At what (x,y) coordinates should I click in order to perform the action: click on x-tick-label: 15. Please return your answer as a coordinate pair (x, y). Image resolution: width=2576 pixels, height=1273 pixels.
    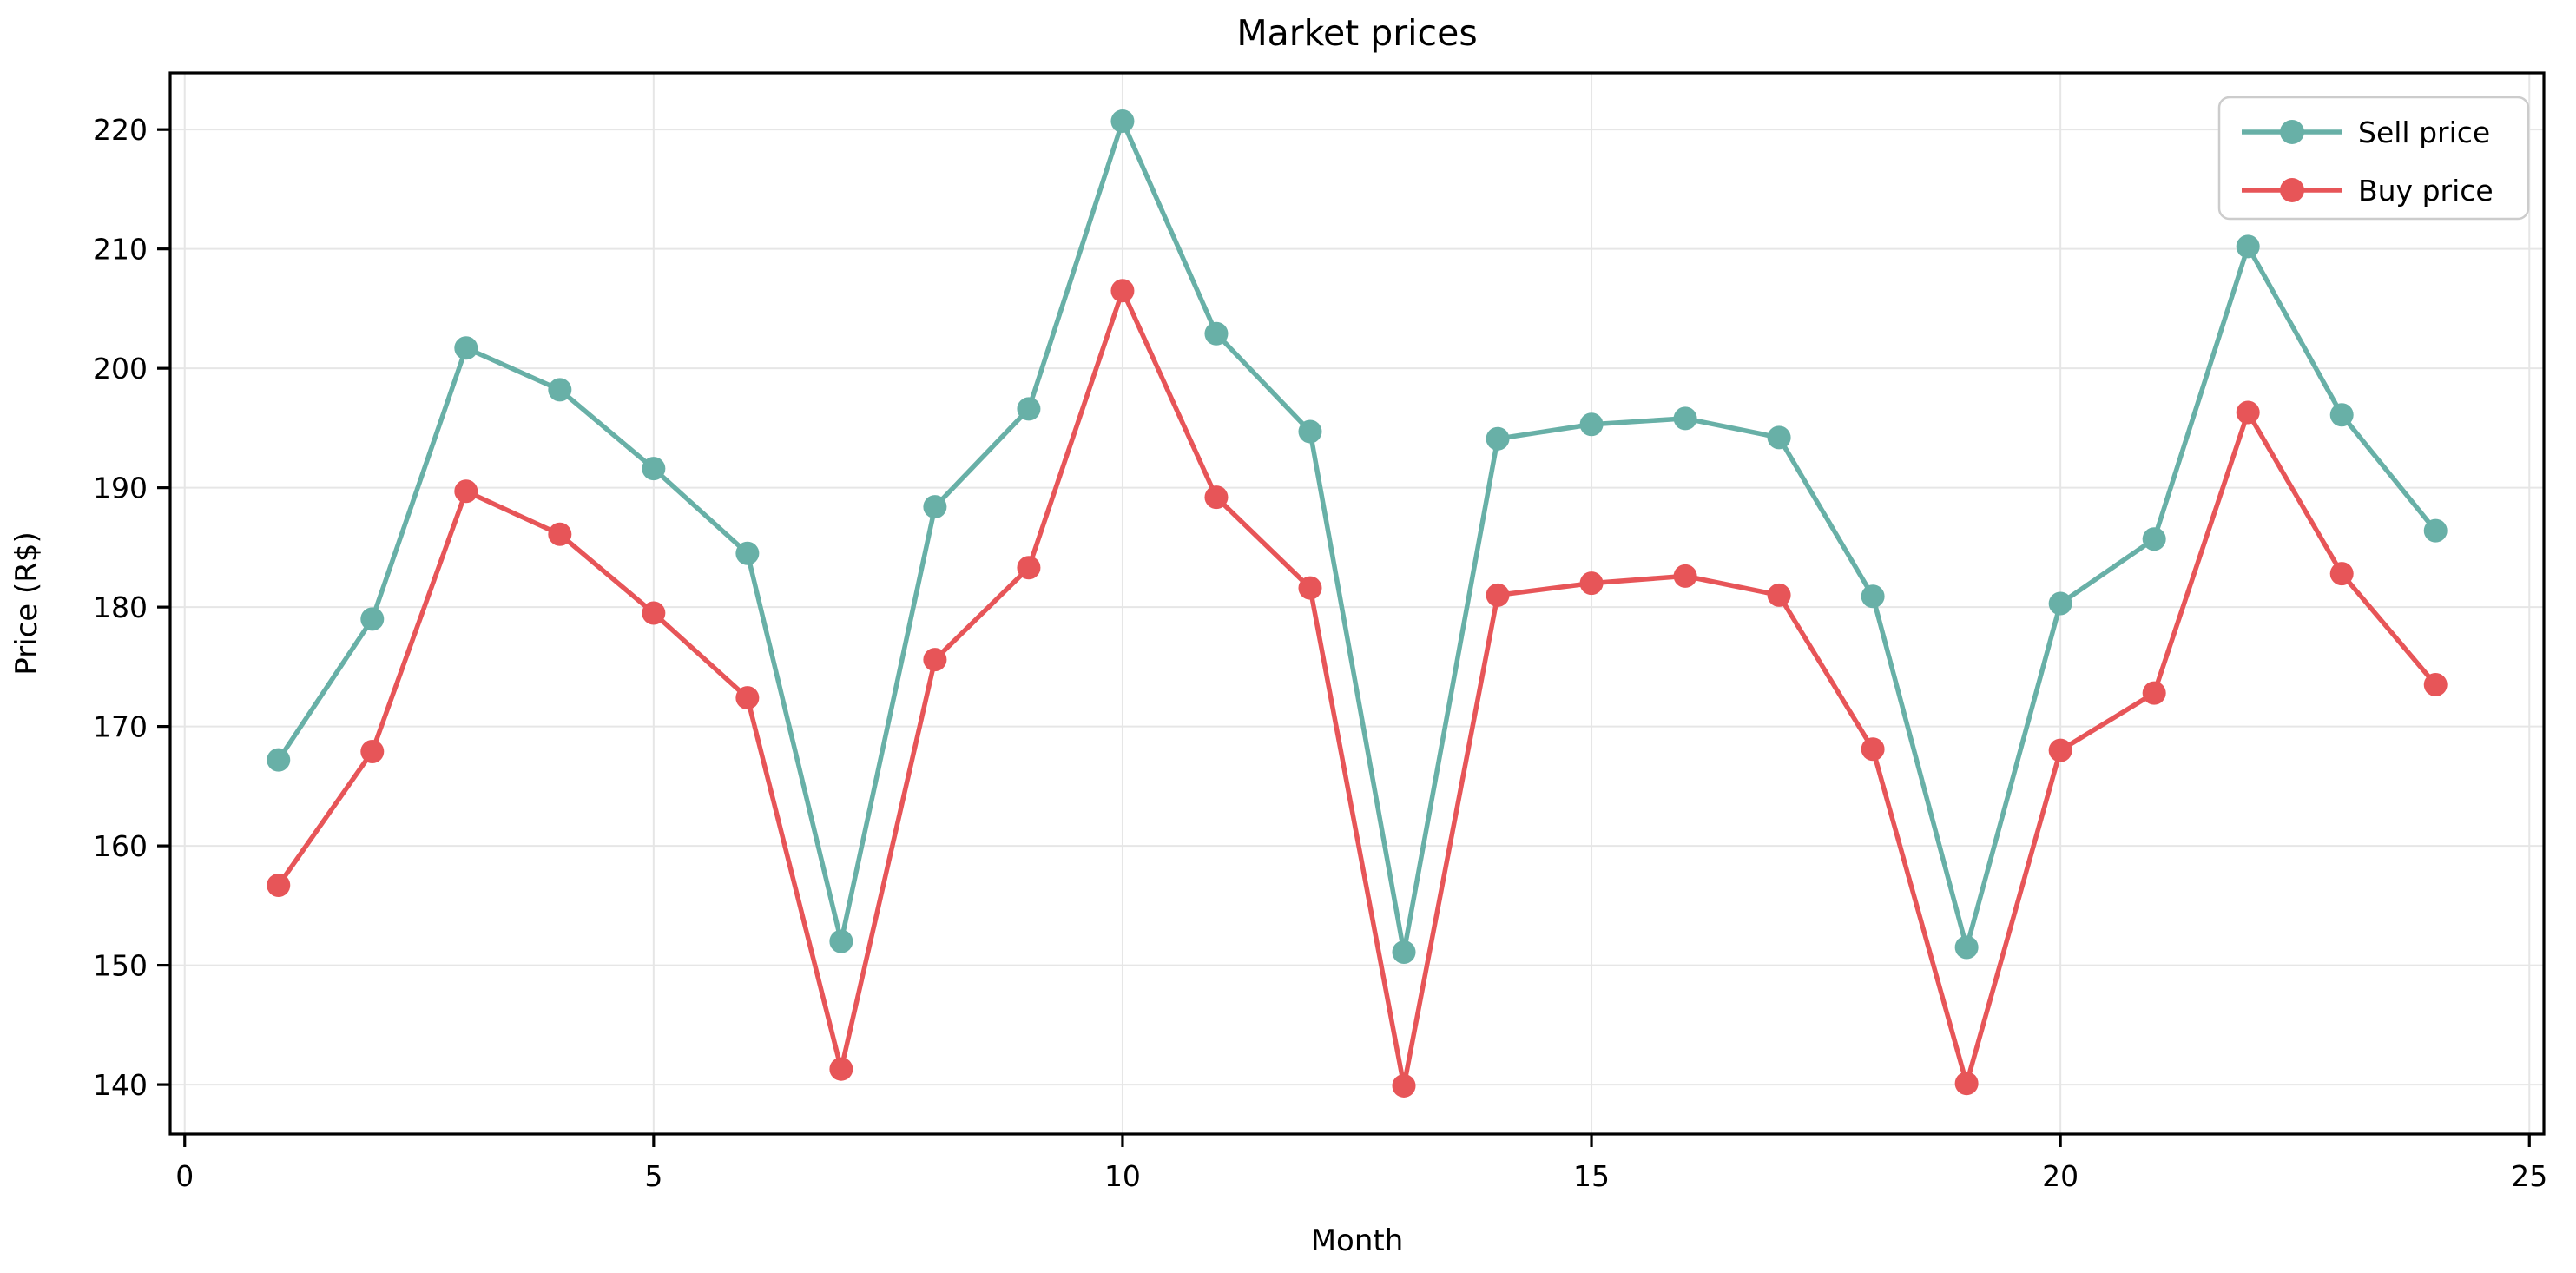
    Looking at the image, I should click on (1591, 1176).